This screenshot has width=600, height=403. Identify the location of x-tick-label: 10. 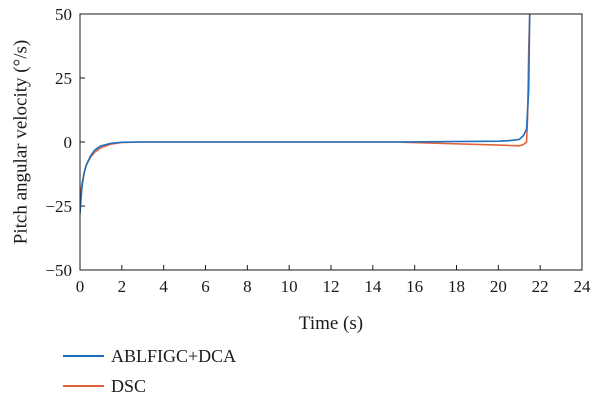
(289, 286).